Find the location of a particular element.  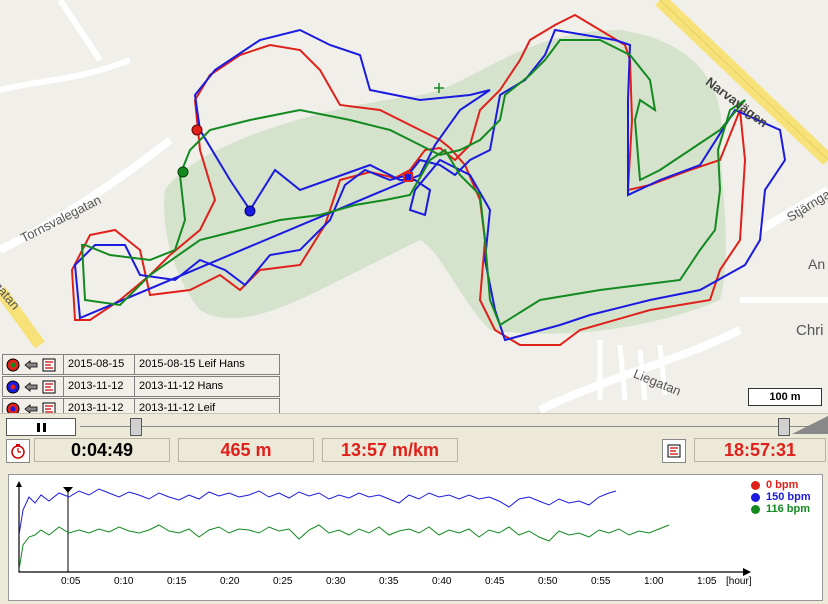

distance-value: 465 m is located at coordinates (246, 450).